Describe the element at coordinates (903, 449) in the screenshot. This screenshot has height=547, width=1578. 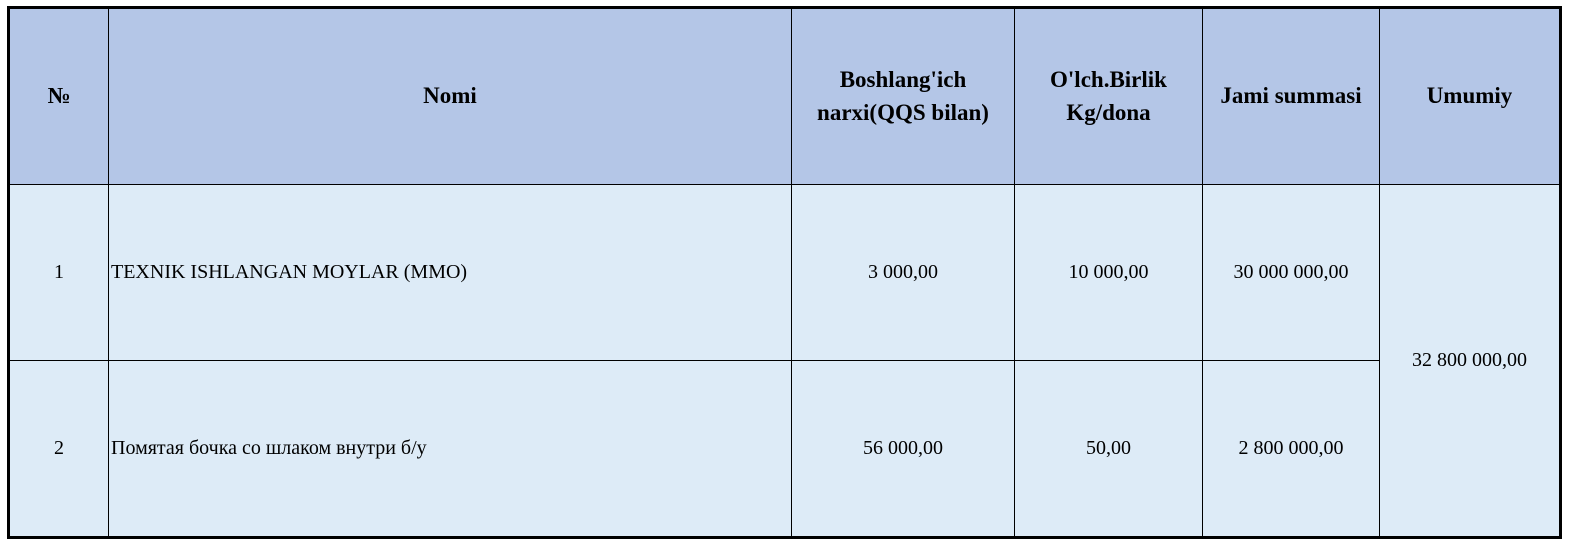
I see `cell-price: 56 000,00` at that location.